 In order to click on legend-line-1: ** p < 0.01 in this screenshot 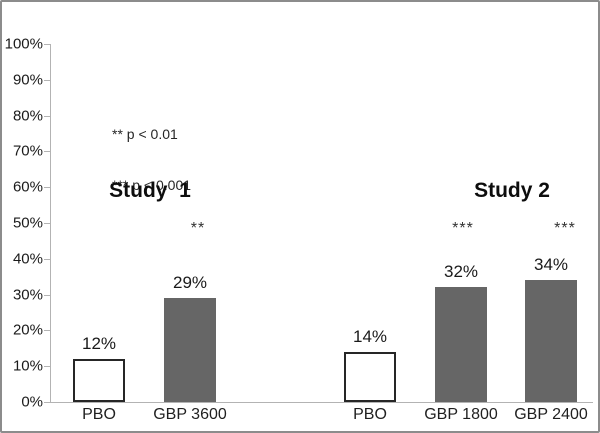, I will do `click(145, 134)`.